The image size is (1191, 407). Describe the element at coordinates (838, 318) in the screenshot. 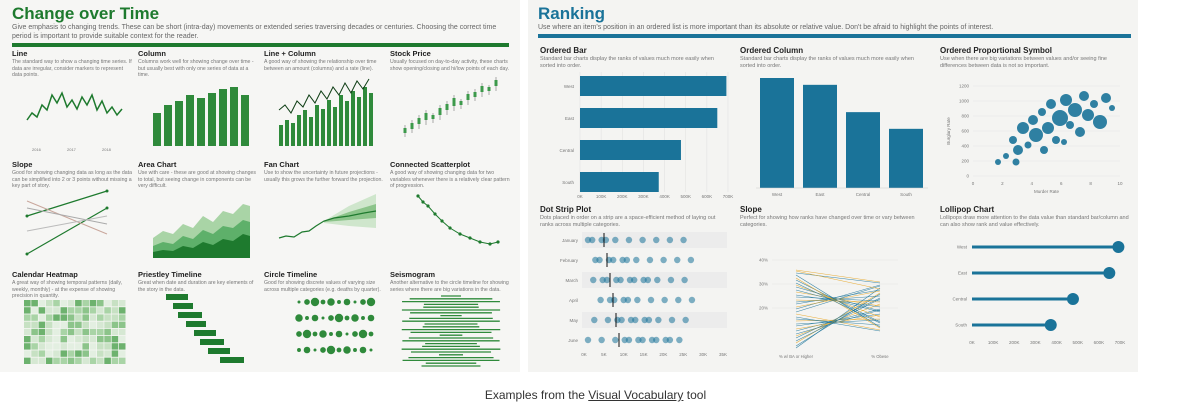

I see `slope-line` at that location.